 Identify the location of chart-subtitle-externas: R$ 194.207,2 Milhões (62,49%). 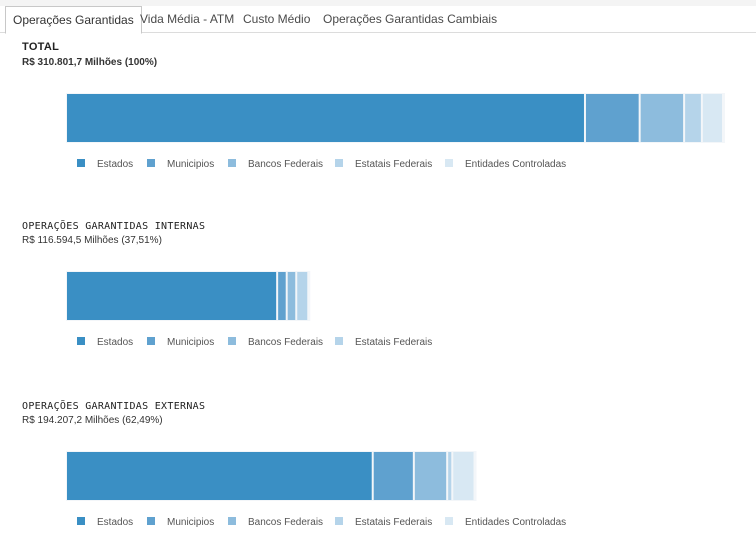
(92, 420).